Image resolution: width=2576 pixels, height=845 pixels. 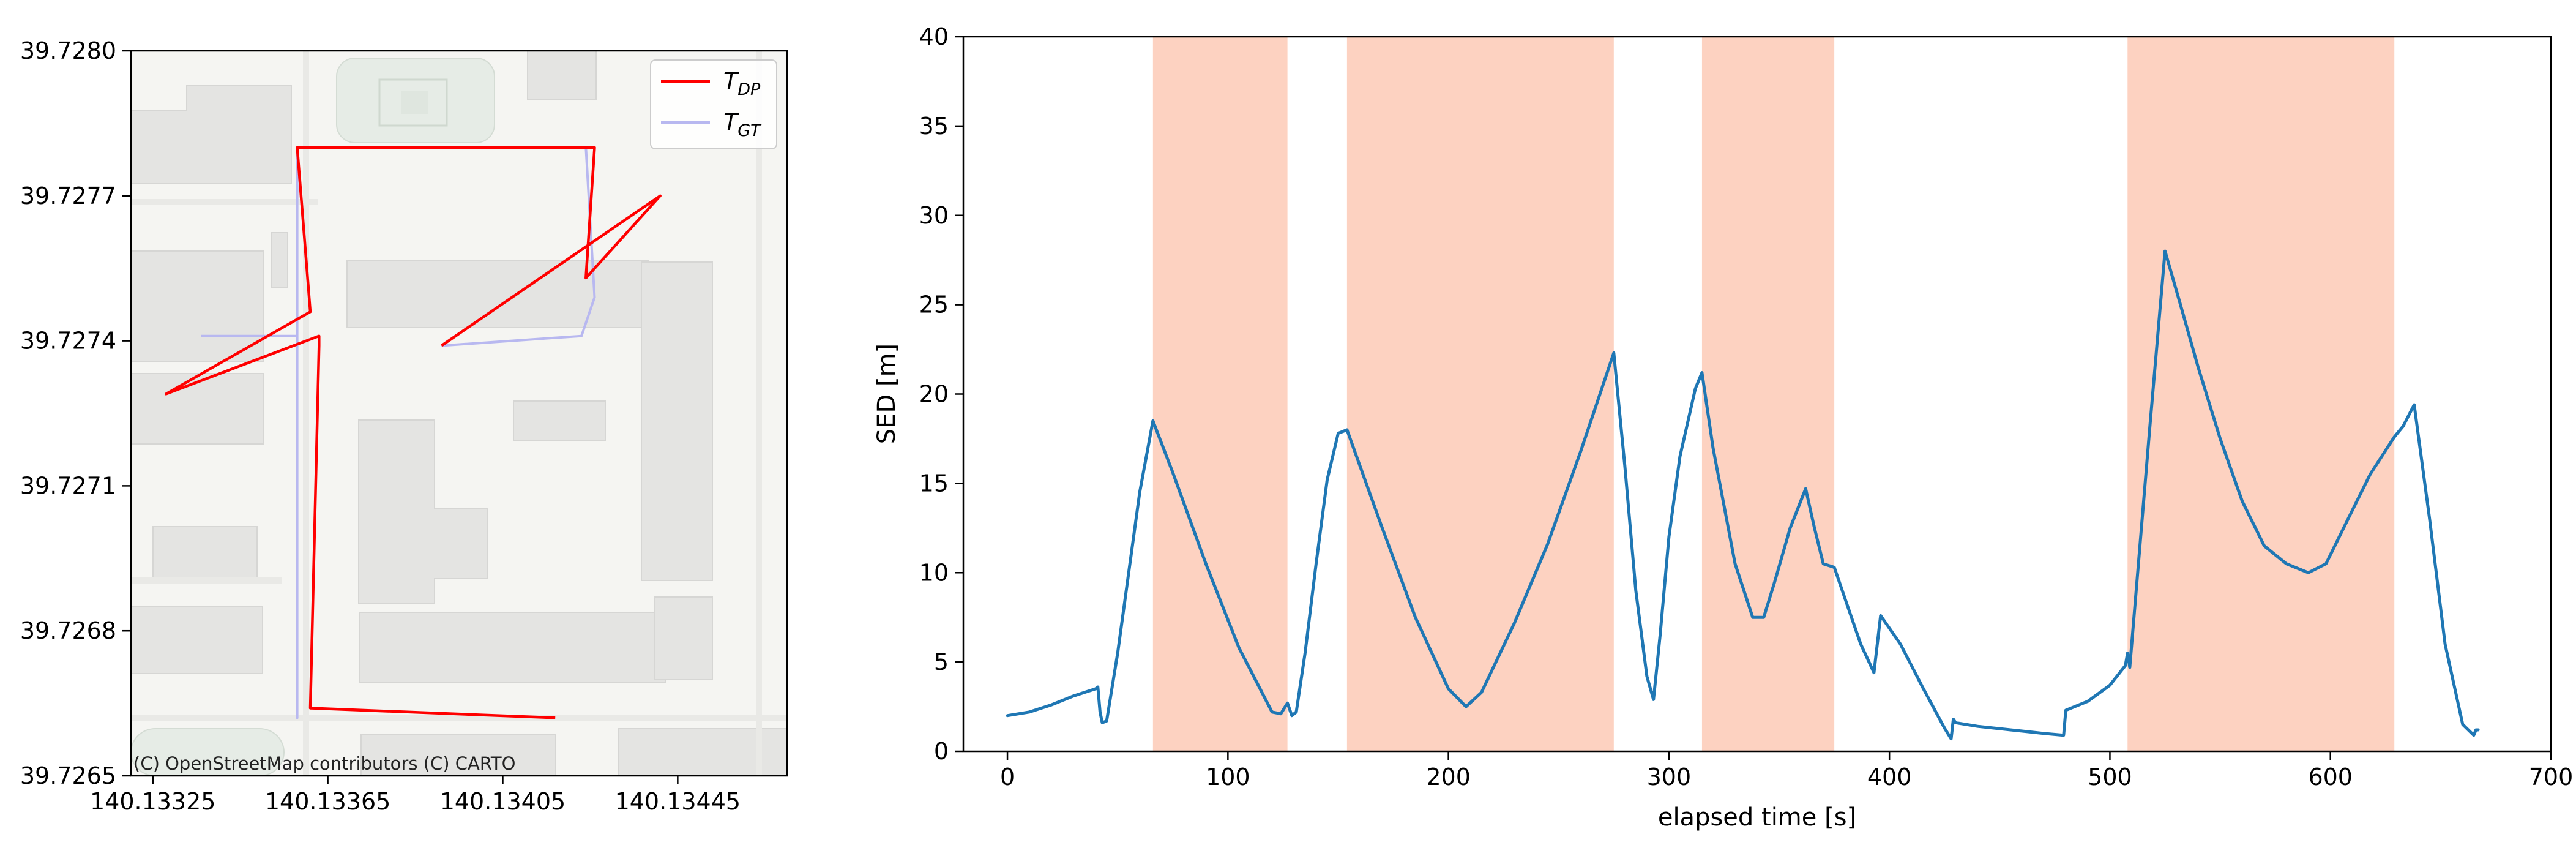 I want to click on y-tick-label: 39.7265, so click(x=68, y=775).